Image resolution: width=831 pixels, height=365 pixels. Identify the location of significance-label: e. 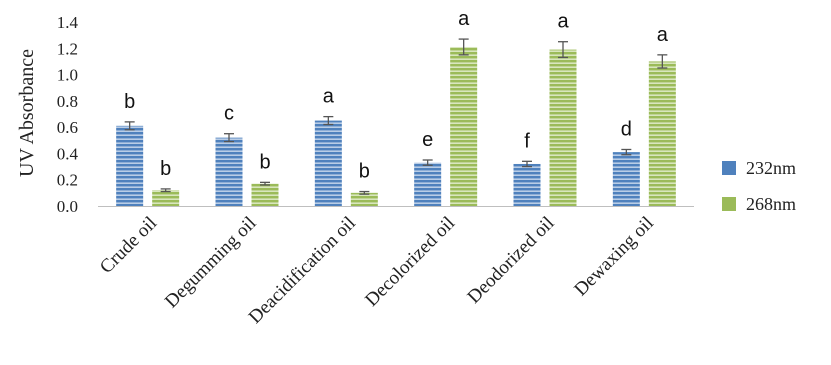
(427, 140).